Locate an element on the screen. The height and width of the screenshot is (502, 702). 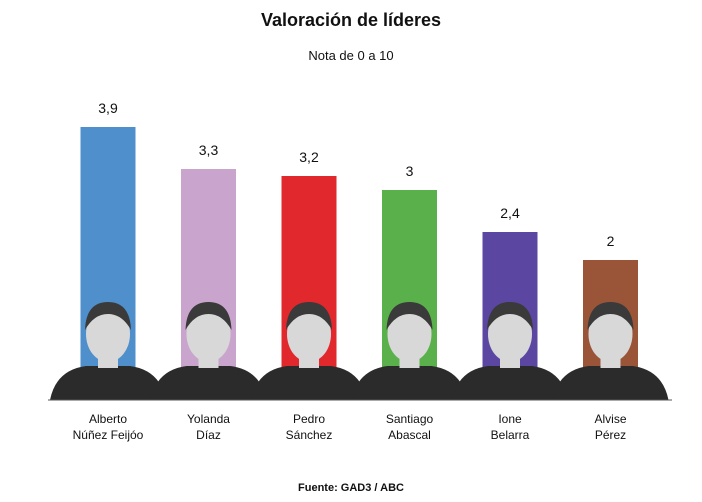
chart-title: Valoración de líderes is located at coordinates (351, 20).